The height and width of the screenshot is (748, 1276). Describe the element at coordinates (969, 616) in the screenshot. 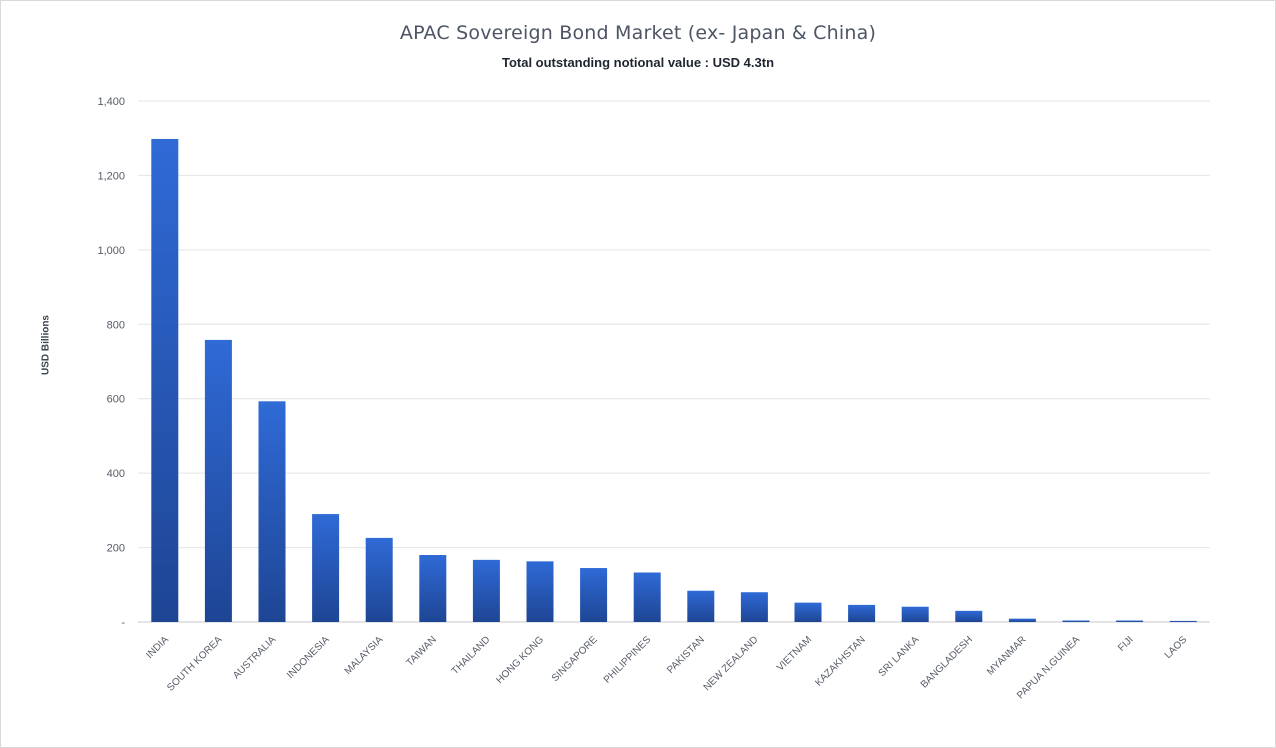

I see `bar-bangladesh` at that location.